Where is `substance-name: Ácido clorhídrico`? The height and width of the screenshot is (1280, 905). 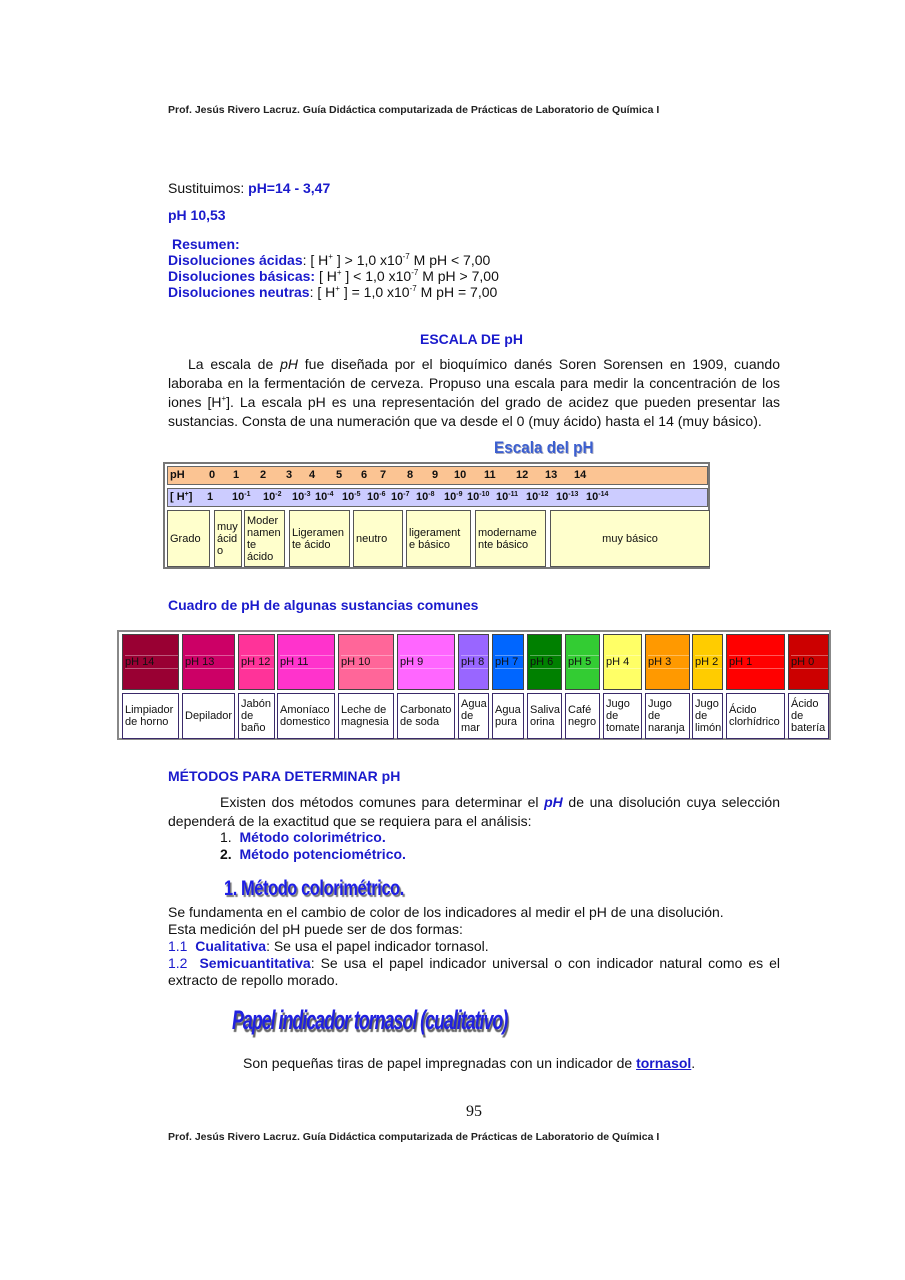 substance-name: Ácido clorhídrico is located at coordinates (755, 716).